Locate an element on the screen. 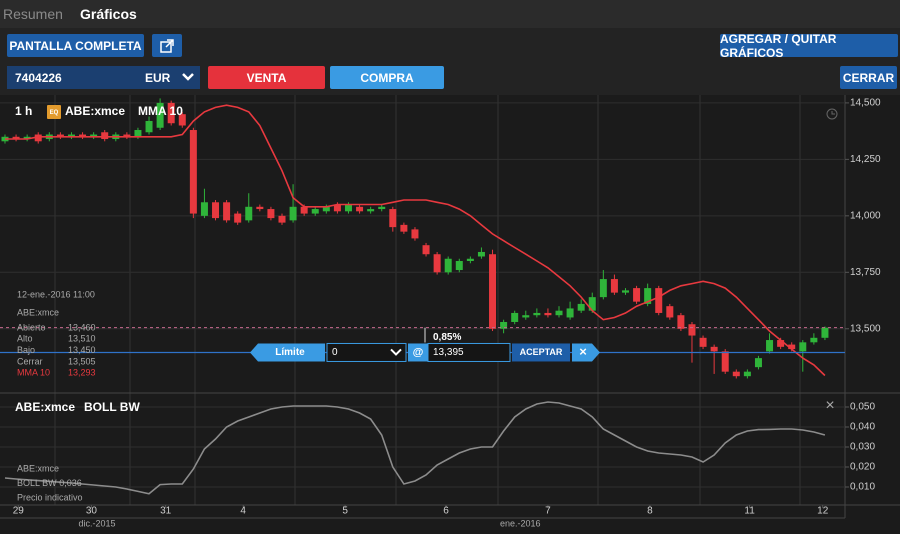 Image resolution: width=900 pixels, height=534 pixels. close-button: CERRAR is located at coordinates (868, 77).